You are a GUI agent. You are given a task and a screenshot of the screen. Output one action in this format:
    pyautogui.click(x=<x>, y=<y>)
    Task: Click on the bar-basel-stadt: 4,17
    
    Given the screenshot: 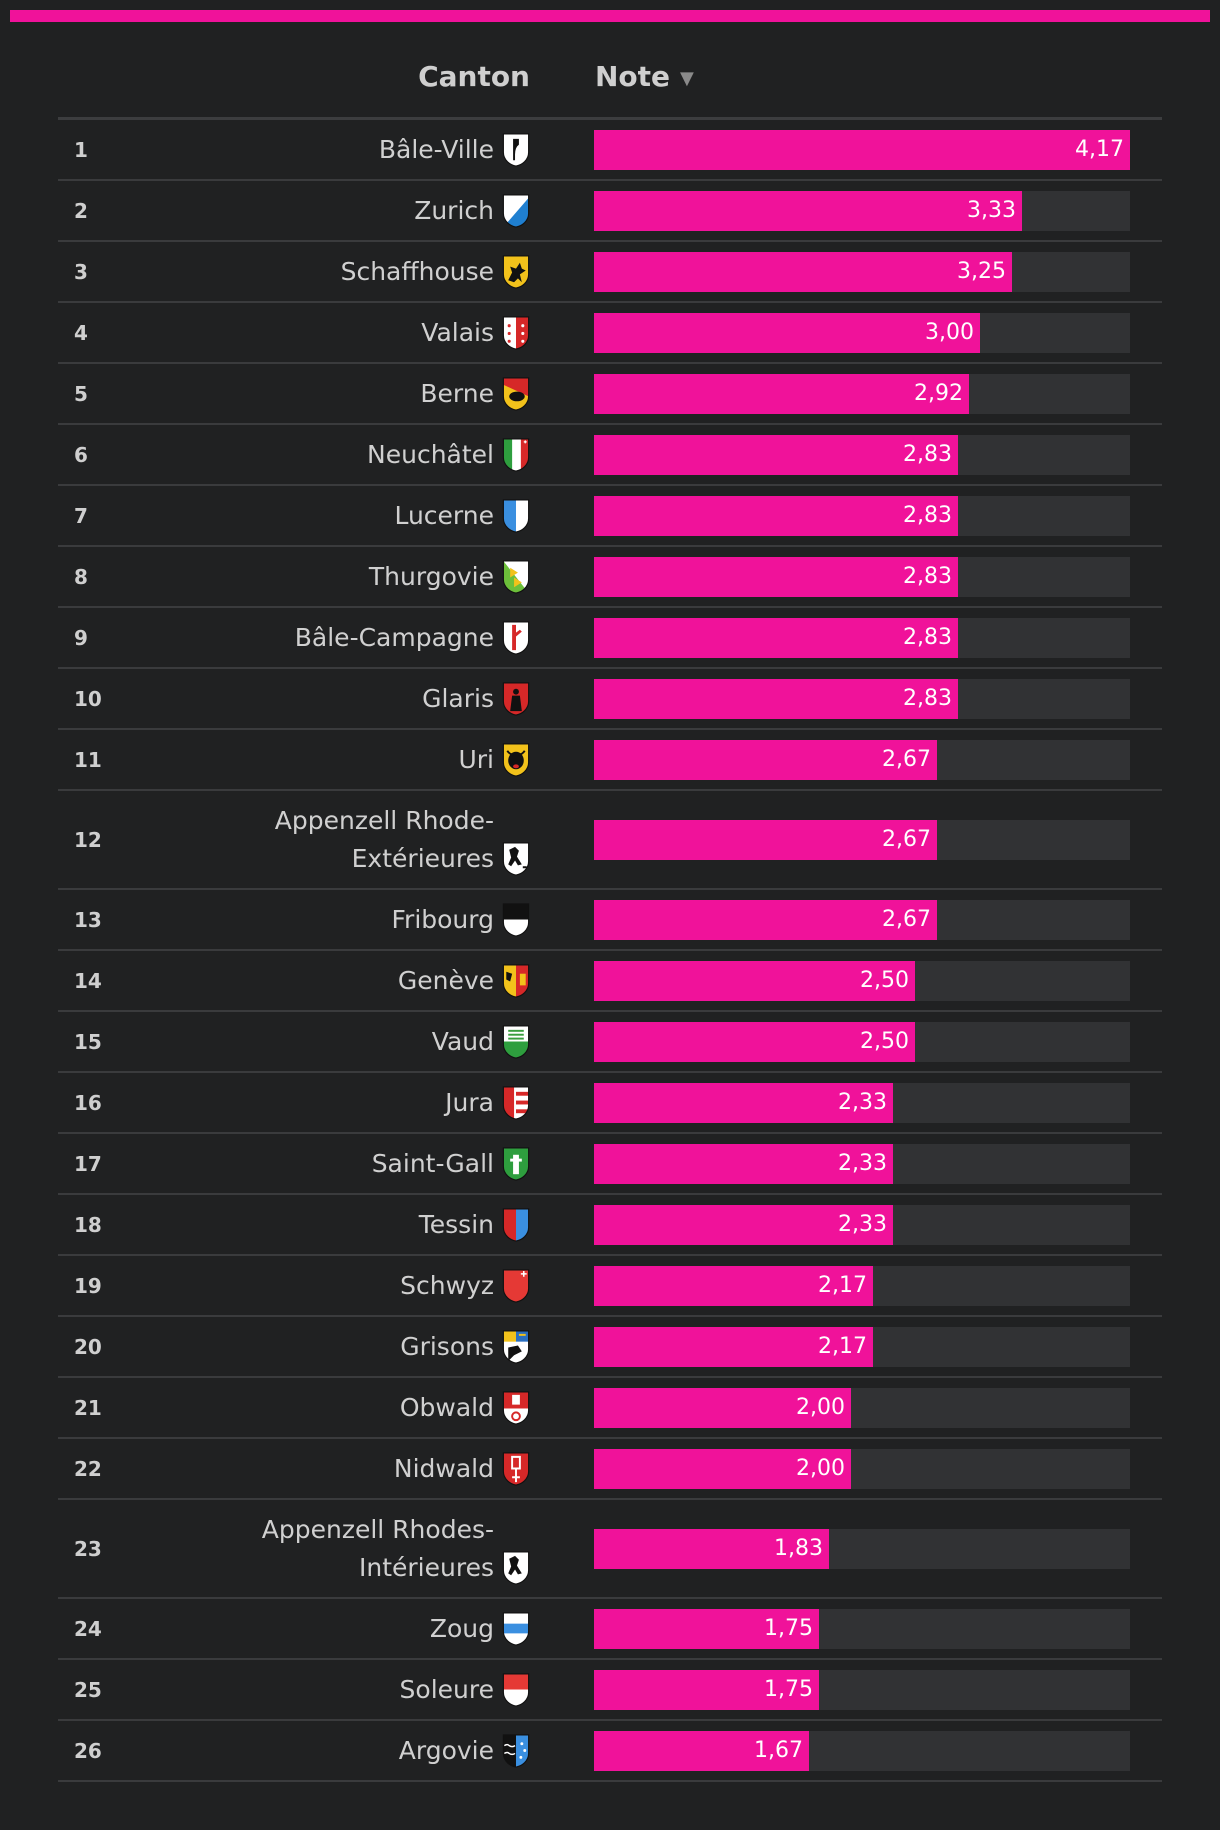 What is the action you would take?
    pyautogui.click(x=862, y=149)
    